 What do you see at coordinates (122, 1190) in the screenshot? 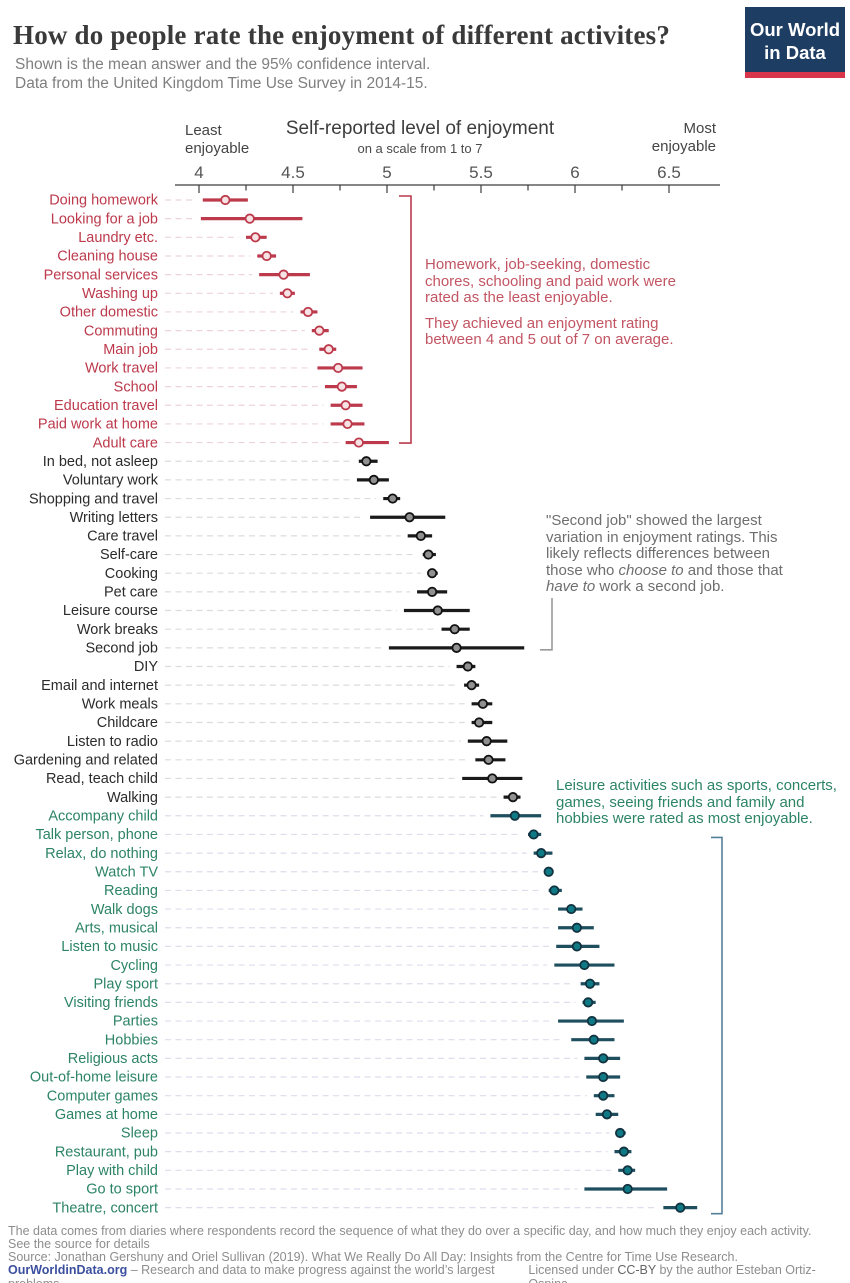
I see `row-label: Go to sport` at bounding box center [122, 1190].